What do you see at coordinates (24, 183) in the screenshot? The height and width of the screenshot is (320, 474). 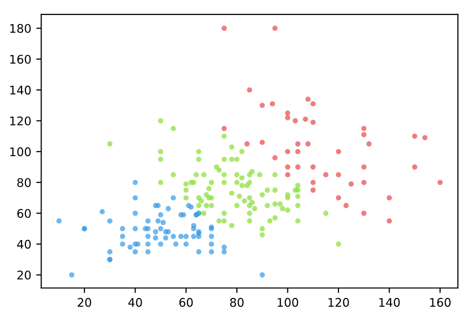 I see `y-tick-label: 80` at bounding box center [24, 183].